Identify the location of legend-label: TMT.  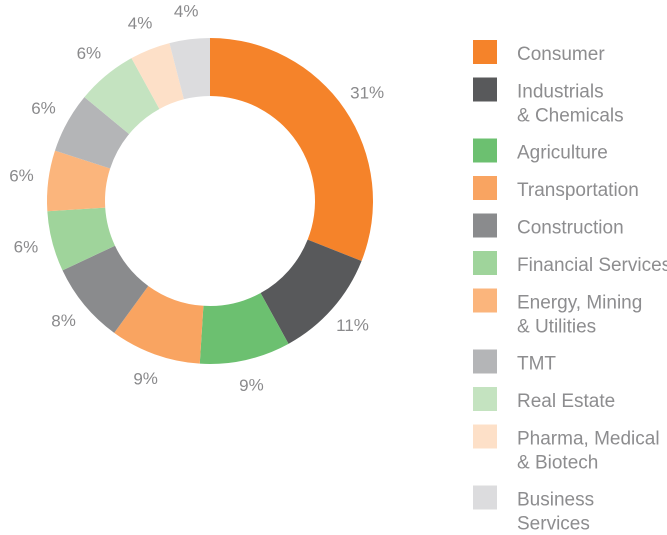
(536, 364).